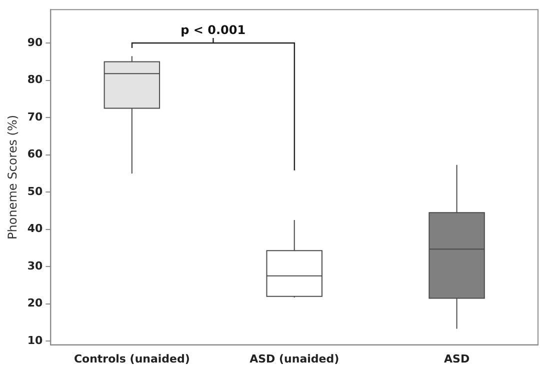 This screenshot has width=550, height=369. What do you see at coordinates (35, 42) in the screenshot?
I see `y-tick-label: 90` at bounding box center [35, 42].